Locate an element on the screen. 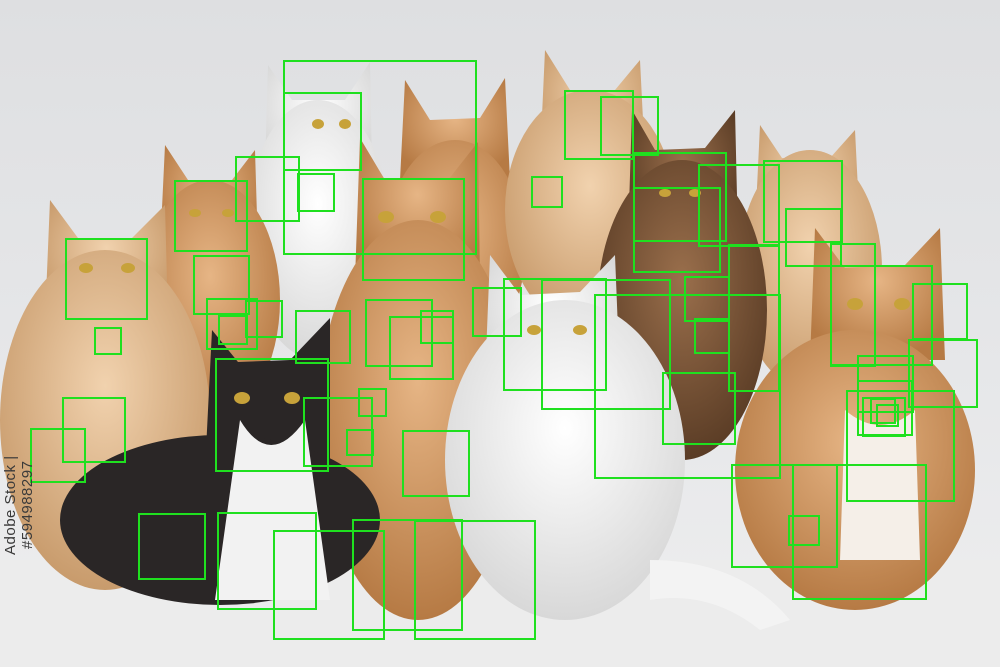 The height and width of the screenshot is (667, 1000). stock-id-text: Adobe Stock | #594988297 is located at coordinates (19, 505).